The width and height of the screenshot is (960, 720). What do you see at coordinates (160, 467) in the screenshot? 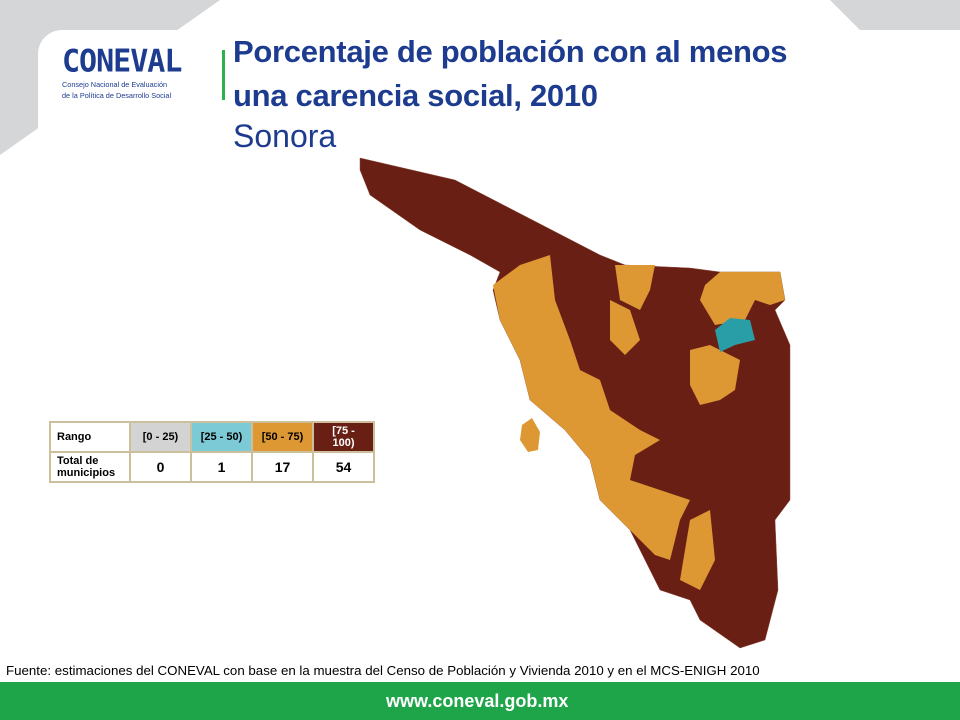
I see `count-0-25: 0` at bounding box center [160, 467].